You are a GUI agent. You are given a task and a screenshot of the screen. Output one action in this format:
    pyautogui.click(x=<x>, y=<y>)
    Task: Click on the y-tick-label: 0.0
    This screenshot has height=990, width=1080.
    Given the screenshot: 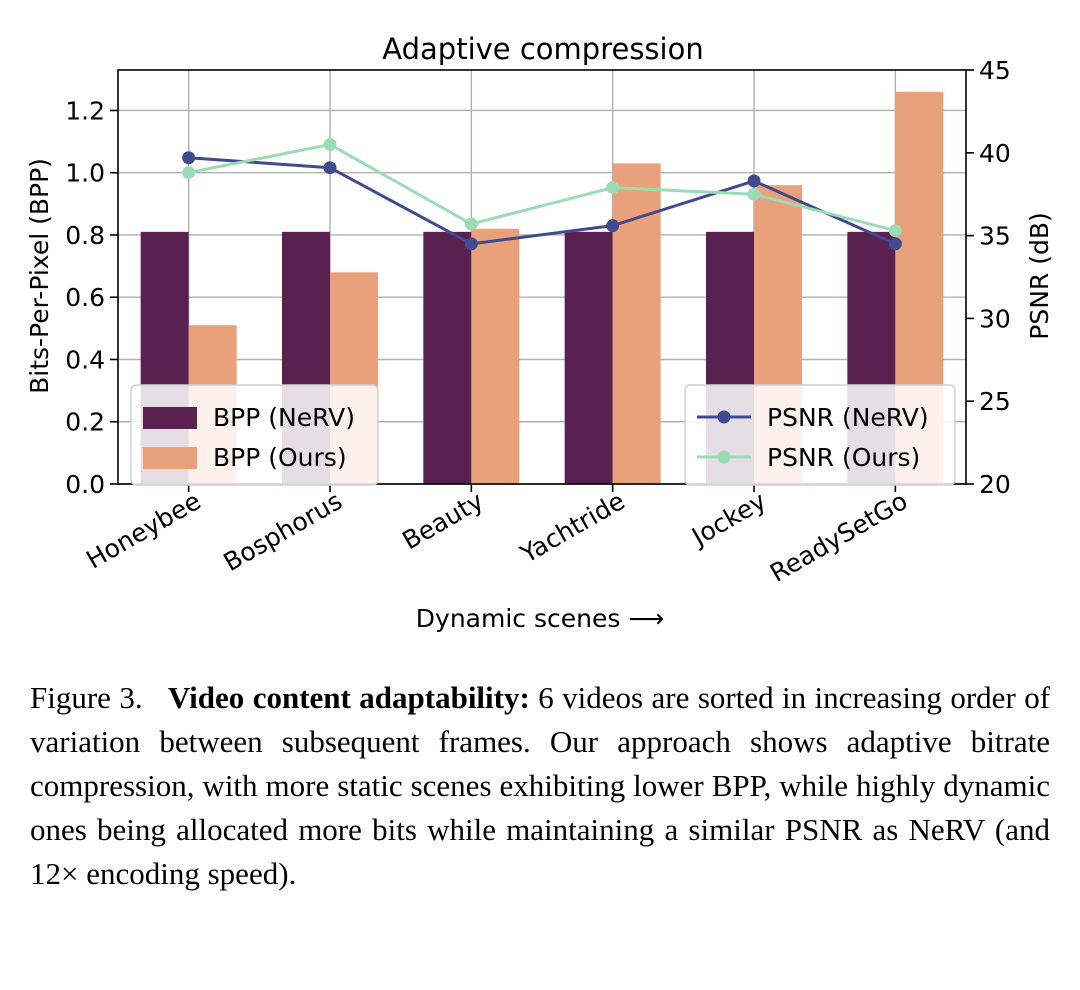 What is the action you would take?
    pyautogui.click(x=85, y=484)
    